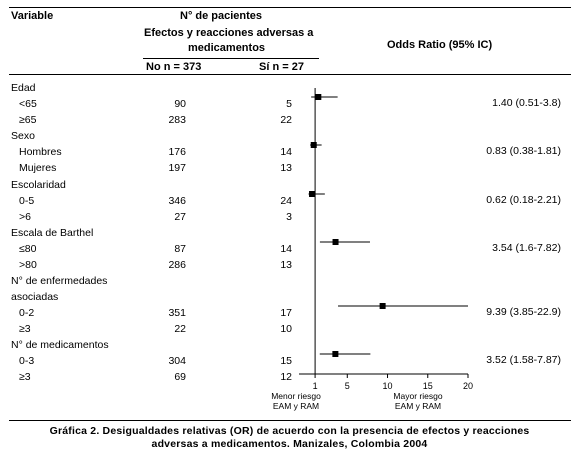 This screenshot has width=579, height=455. Describe the element at coordinates (526, 248) in the screenshot. I see `or-label: 3.54 (1.6-7.82)` at that location.